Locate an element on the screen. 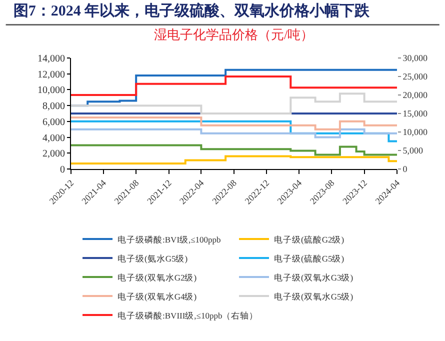  legend-label: 电子级(硫酸G5级) is located at coordinates (309, 258).